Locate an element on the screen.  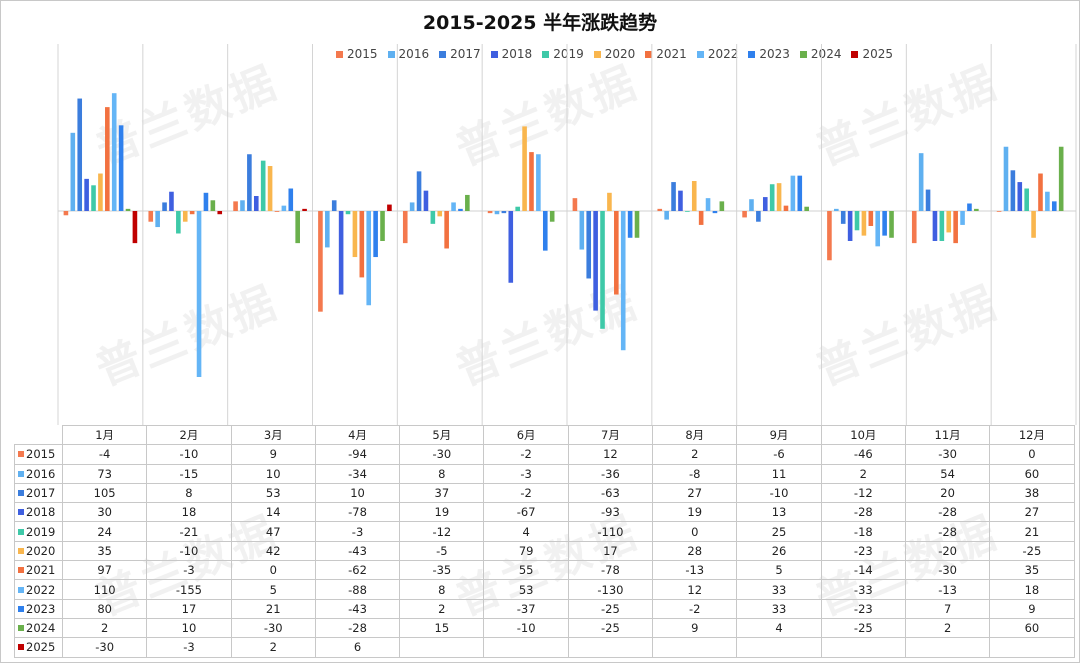
bar-2021-3月 is located at coordinates (277, 211).